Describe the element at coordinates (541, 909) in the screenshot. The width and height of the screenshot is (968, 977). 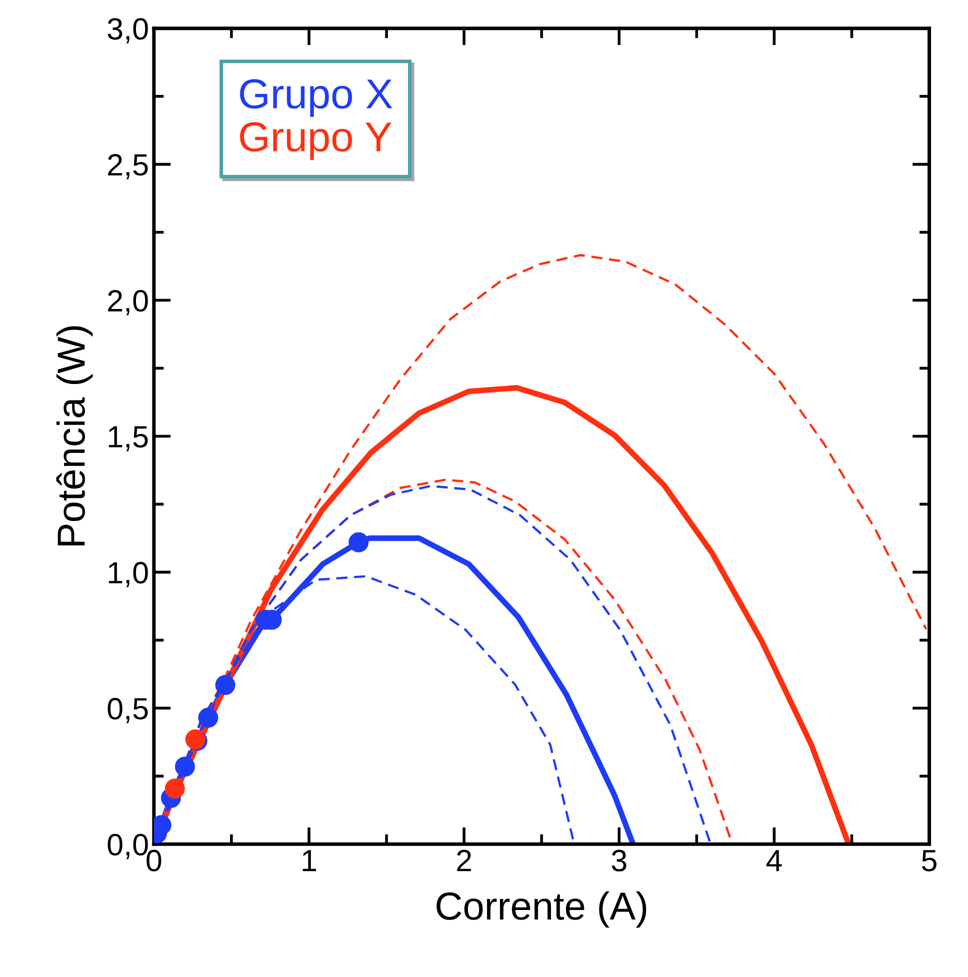
I see `x-axis-title: Corrente (A)` at that location.